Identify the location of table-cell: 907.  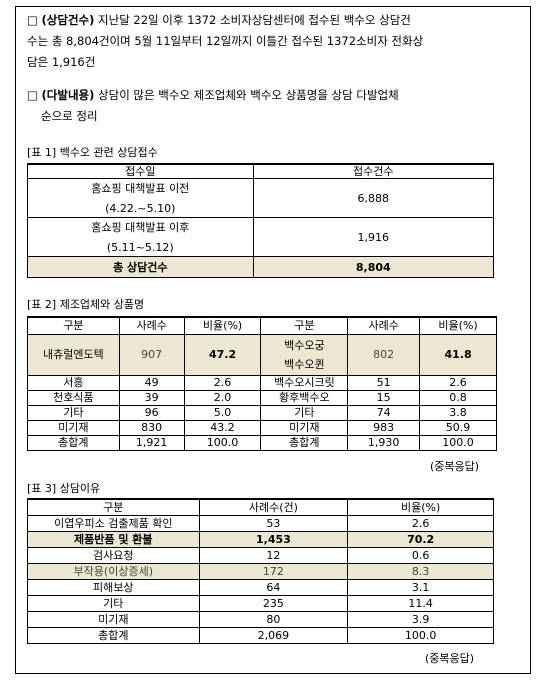
(151, 354).